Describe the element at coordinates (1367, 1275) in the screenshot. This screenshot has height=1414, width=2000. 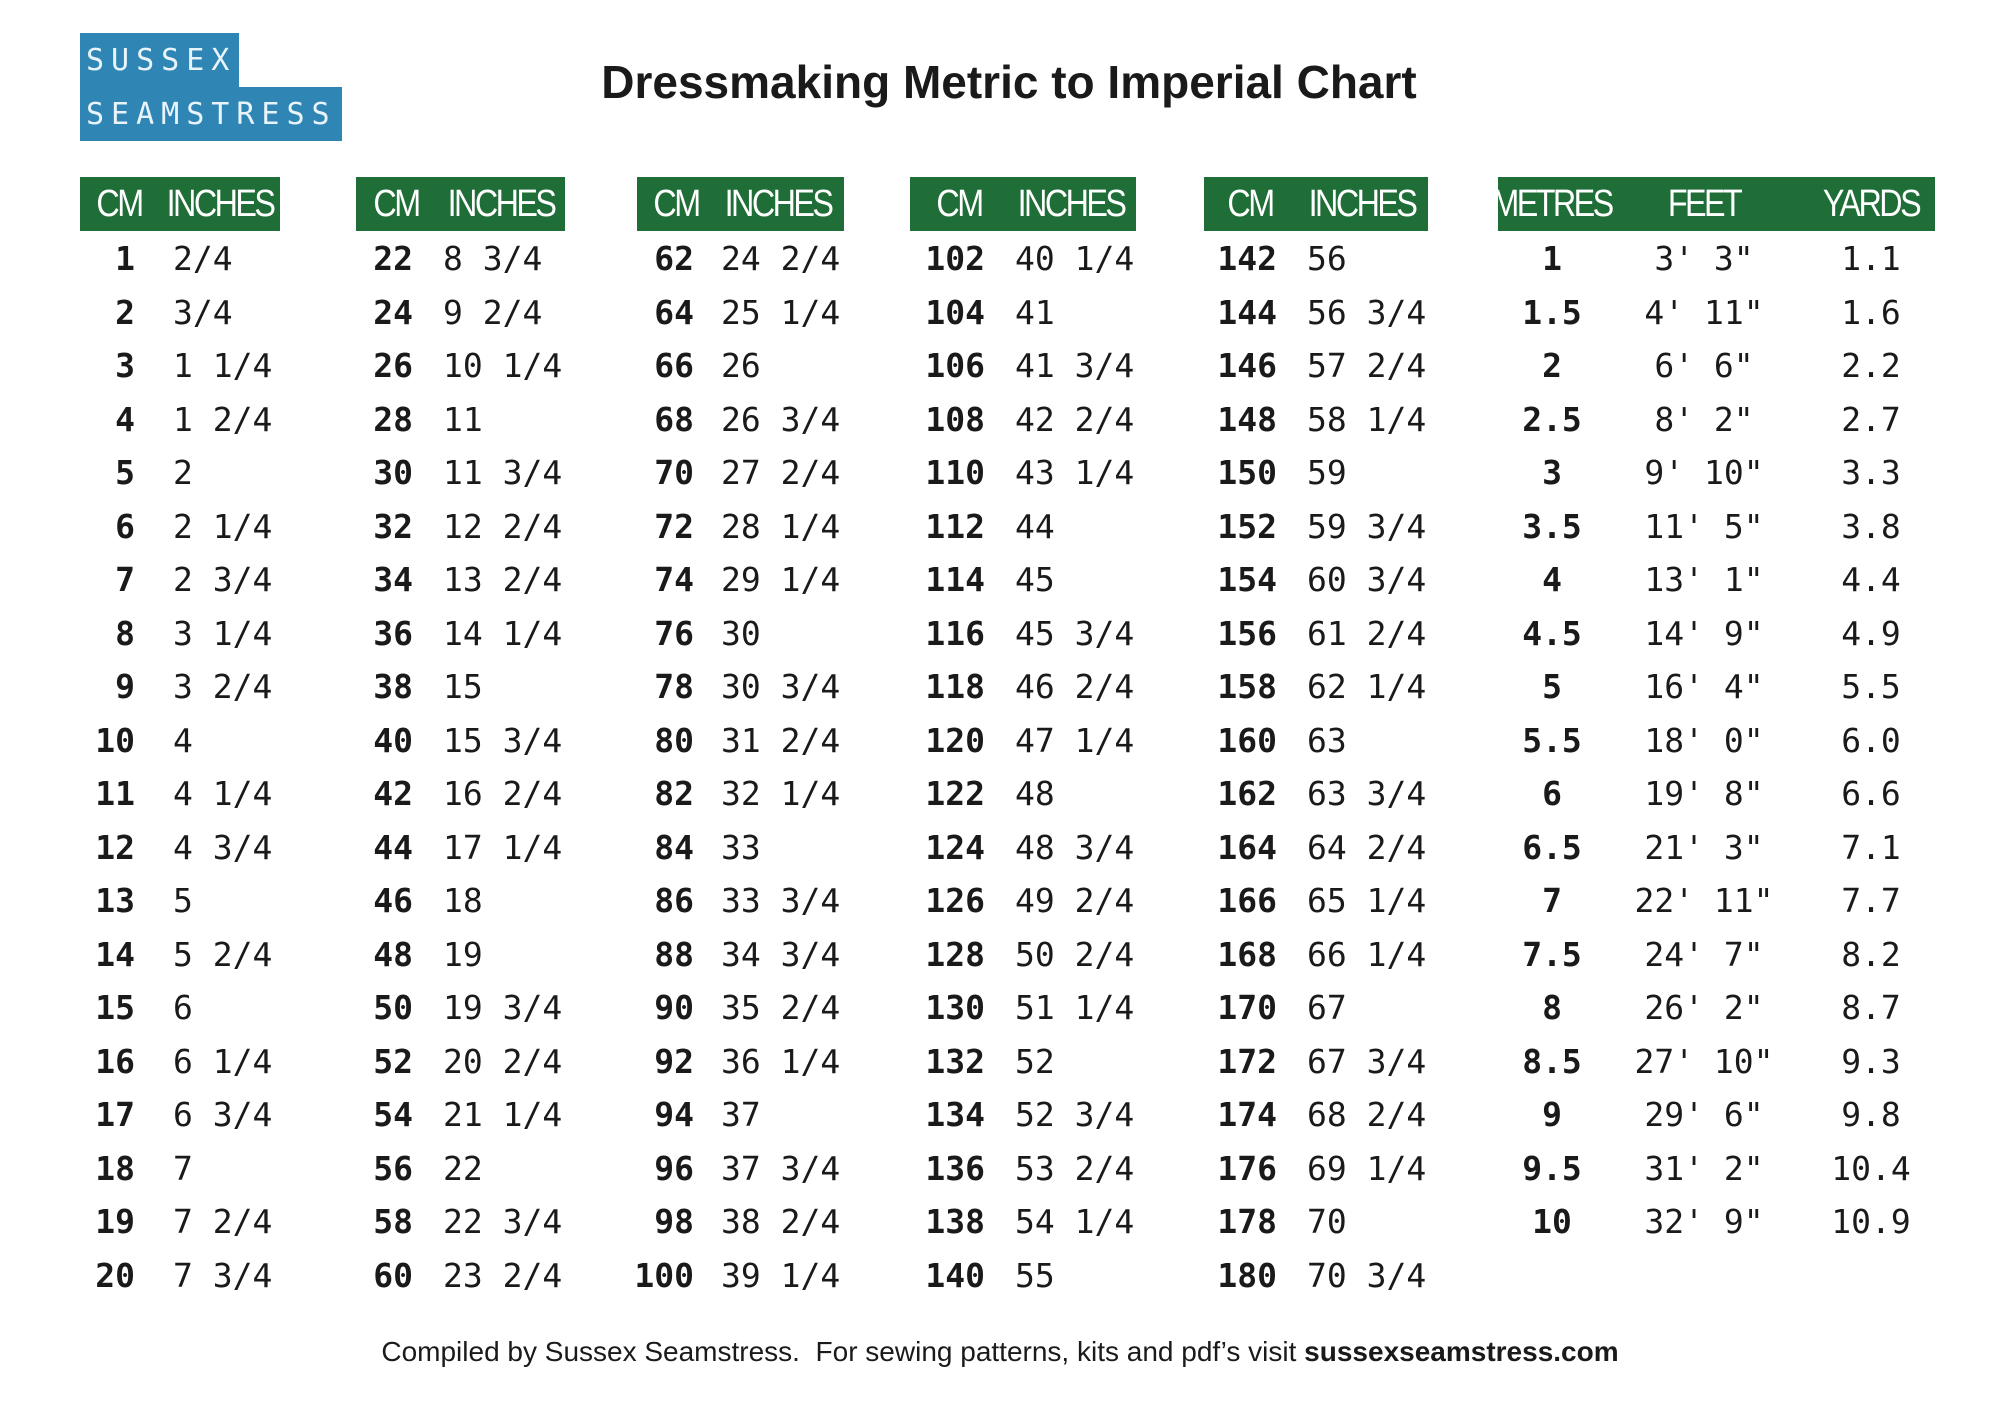
I see `cell: 70 3/4` at that location.